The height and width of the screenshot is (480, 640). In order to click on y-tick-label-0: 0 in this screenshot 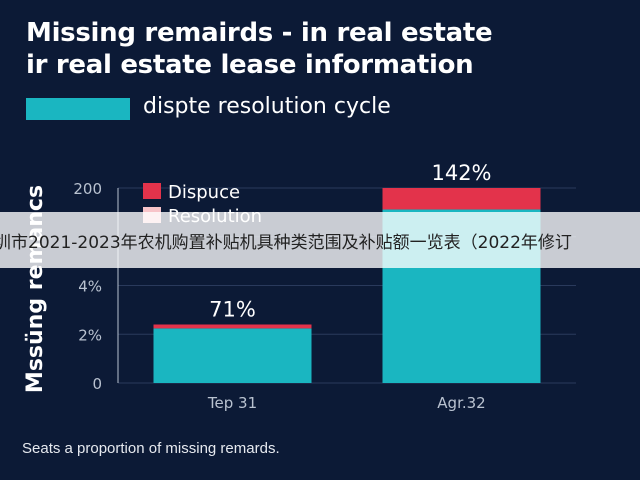, I will do `click(97, 384)`.